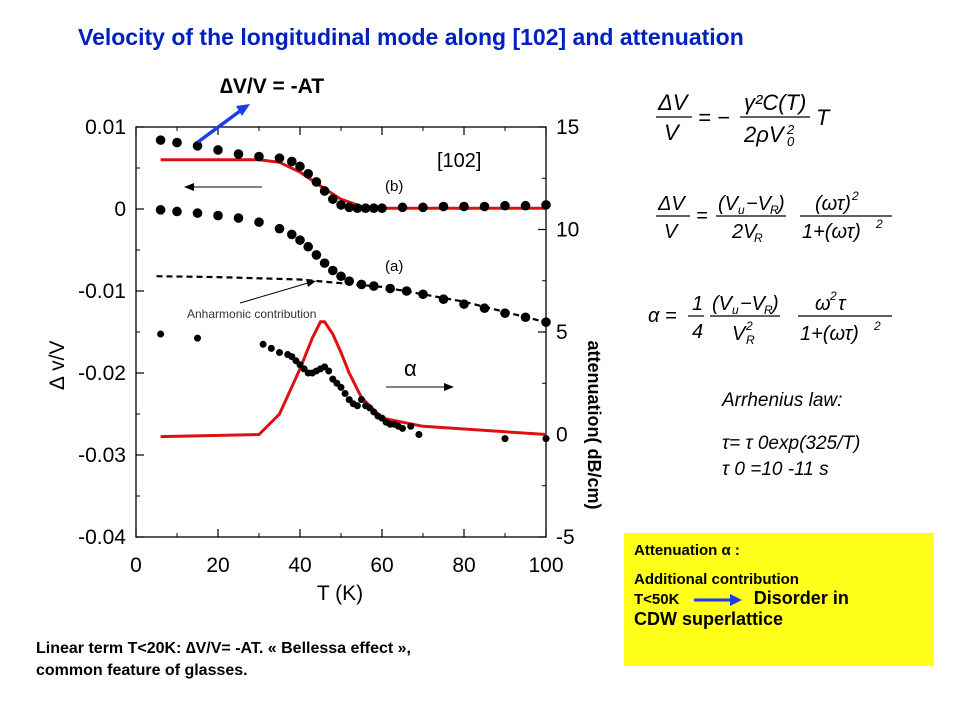 This screenshot has height=720, width=960. What do you see at coordinates (833, 204) in the screenshot?
I see `svg-text: (ωτ)` at bounding box center [833, 204].